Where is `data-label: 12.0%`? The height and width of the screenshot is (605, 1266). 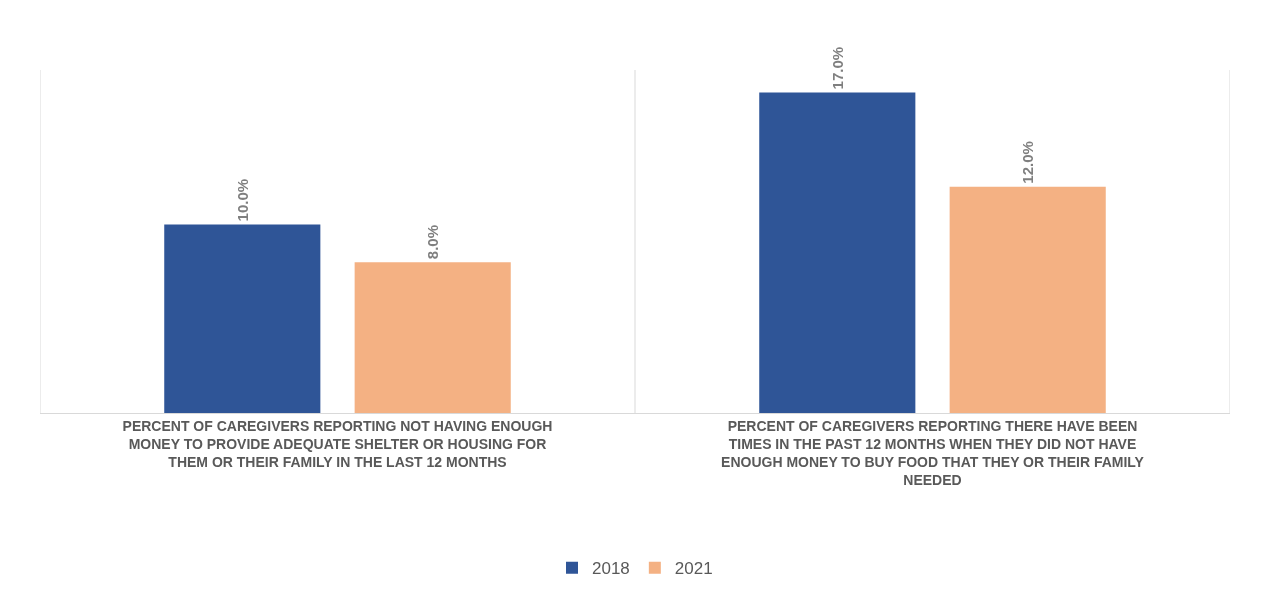 data-label: 12.0% is located at coordinates (1028, 162).